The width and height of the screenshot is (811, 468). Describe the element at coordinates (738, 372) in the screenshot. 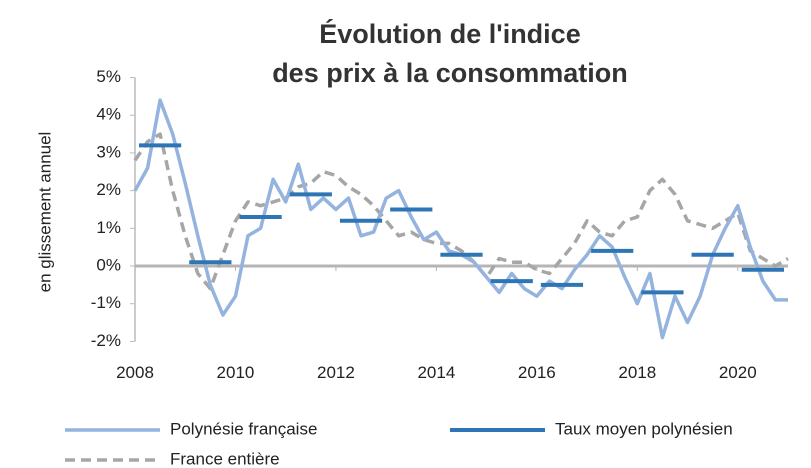

I see `x-tick-label: 2020` at that location.